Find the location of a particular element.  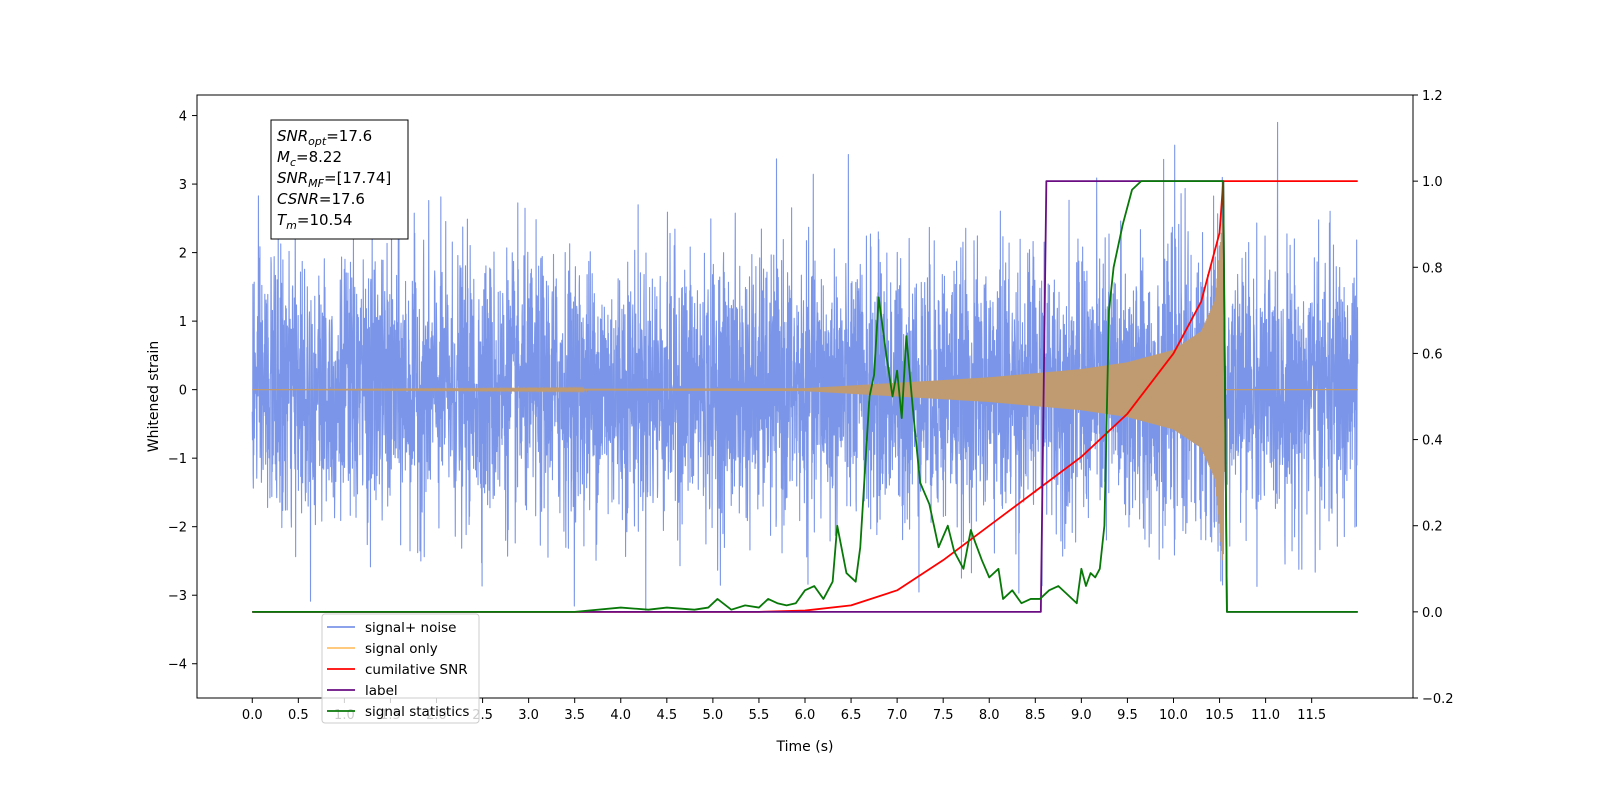

x-tick-label: 7.5 is located at coordinates (943, 715).